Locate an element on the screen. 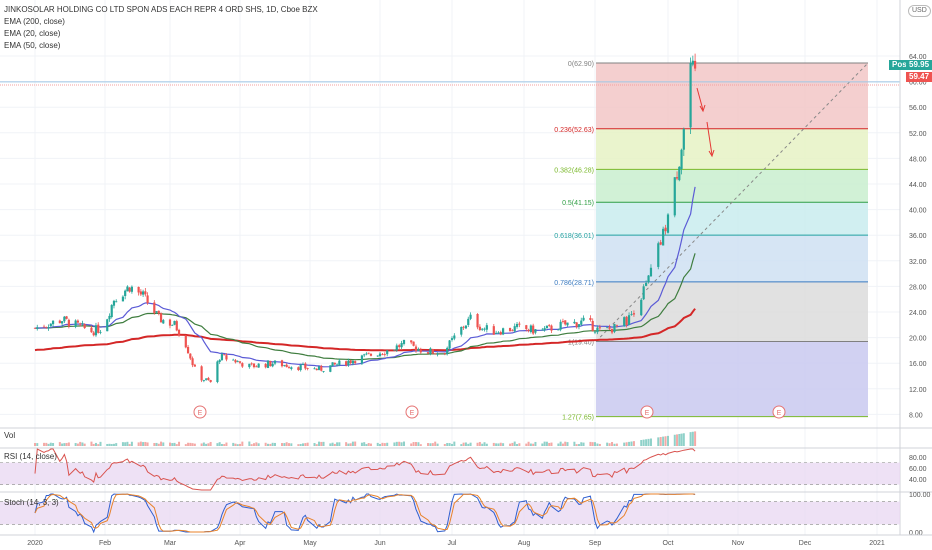  fib-level-label: 0.786(28.71) is located at coordinates (574, 283).